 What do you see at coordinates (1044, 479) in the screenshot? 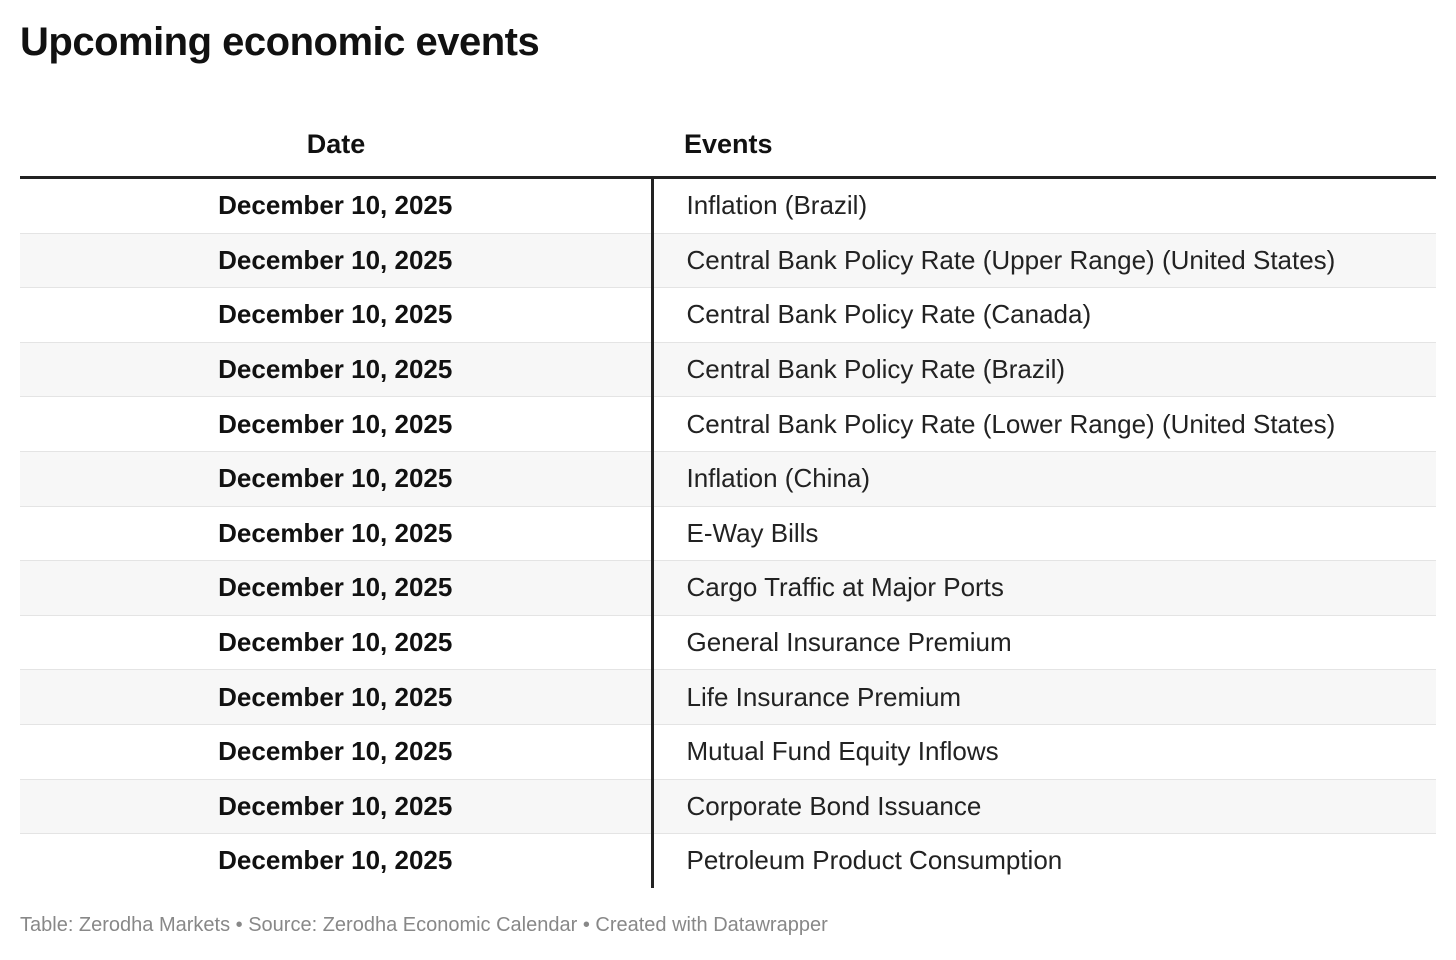
I see `event-cell: Inflation (China)` at bounding box center [1044, 479].